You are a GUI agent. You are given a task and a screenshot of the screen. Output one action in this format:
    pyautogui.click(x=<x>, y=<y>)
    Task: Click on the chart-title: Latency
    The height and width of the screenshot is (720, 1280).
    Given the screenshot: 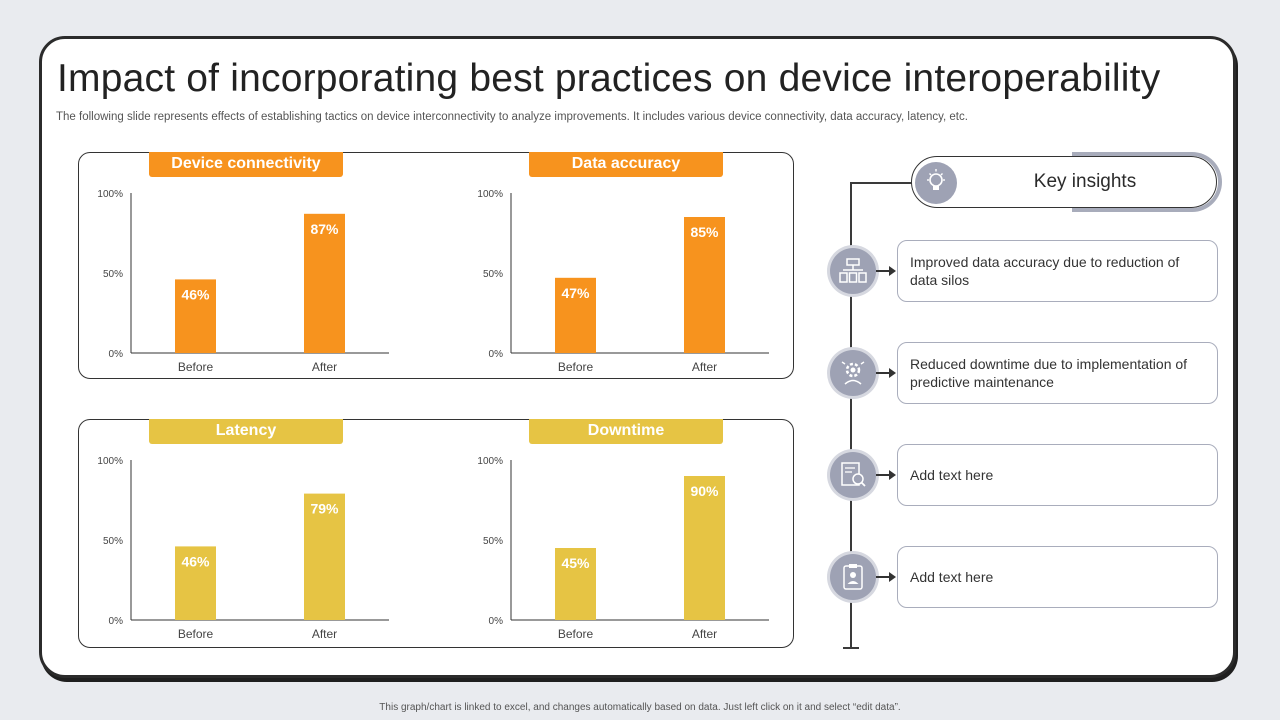 What is the action you would take?
    pyautogui.click(x=246, y=431)
    